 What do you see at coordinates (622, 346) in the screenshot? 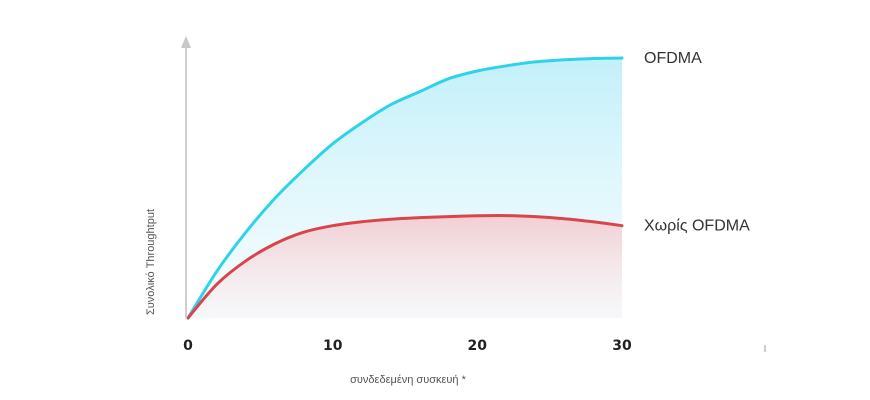
I see `x-tick-label: 30` at bounding box center [622, 346].